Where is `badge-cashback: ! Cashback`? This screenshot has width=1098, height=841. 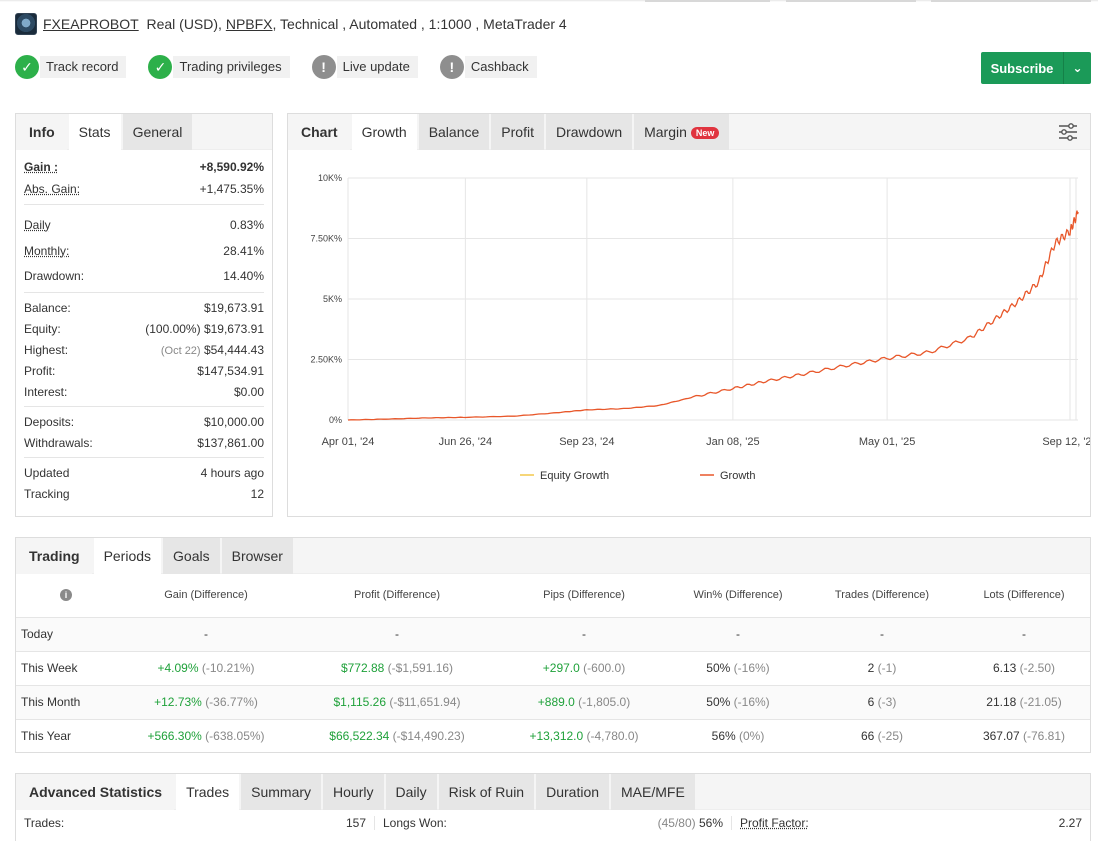 badge-cashback: ! Cashback is located at coordinates (488, 67).